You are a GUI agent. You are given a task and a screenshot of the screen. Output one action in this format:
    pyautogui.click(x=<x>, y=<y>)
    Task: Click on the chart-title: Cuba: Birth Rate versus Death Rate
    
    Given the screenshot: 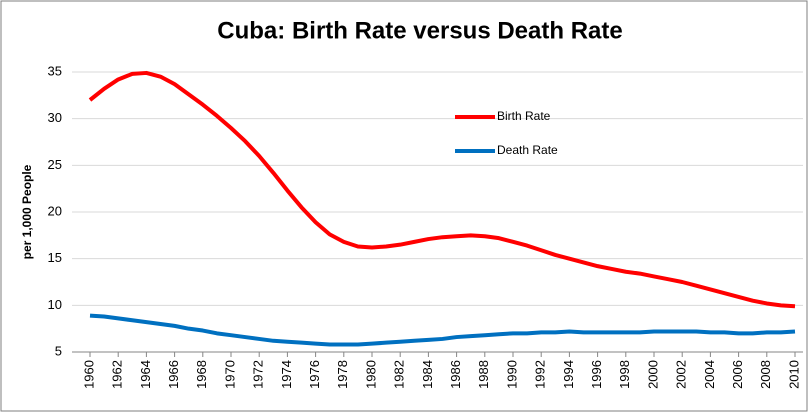 What is the action you would take?
    pyautogui.click(x=419, y=30)
    